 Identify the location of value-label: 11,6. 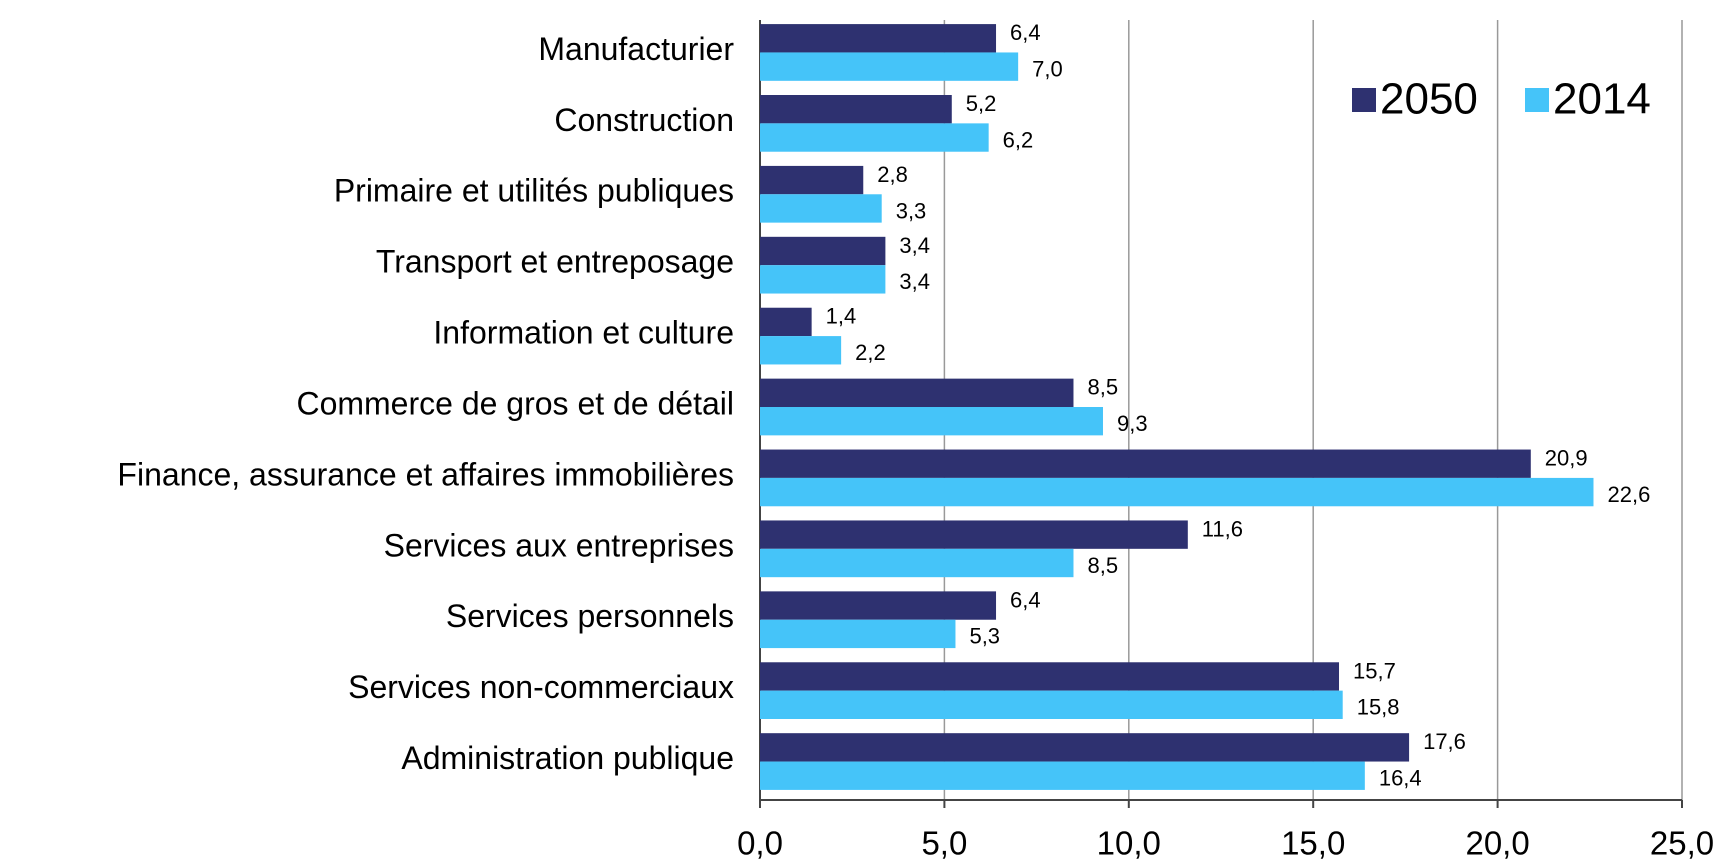
(1222, 528).